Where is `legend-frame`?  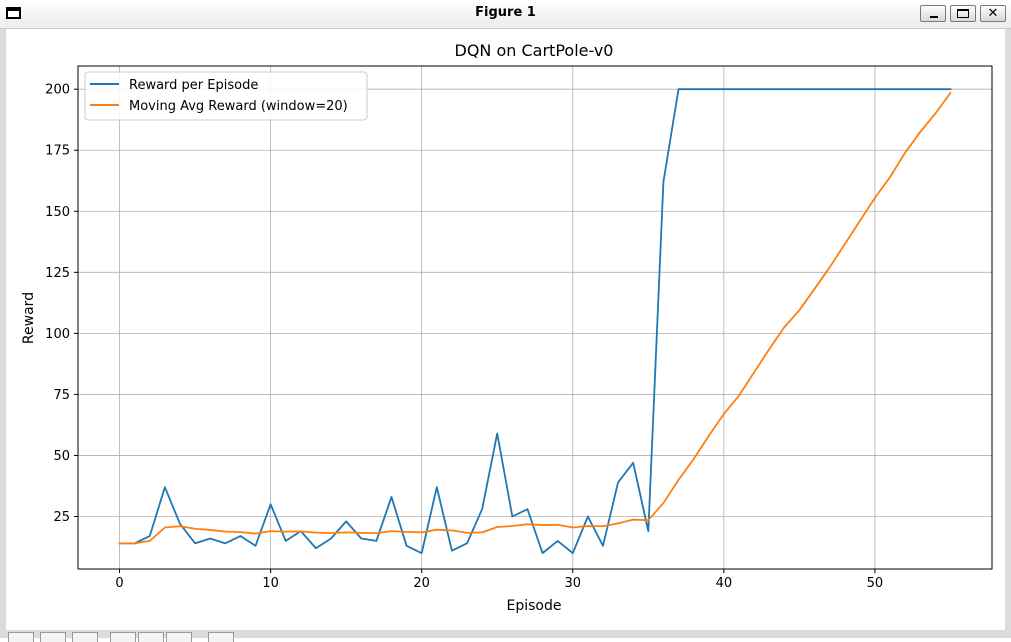
legend-frame is located at coordinates (226, 96).